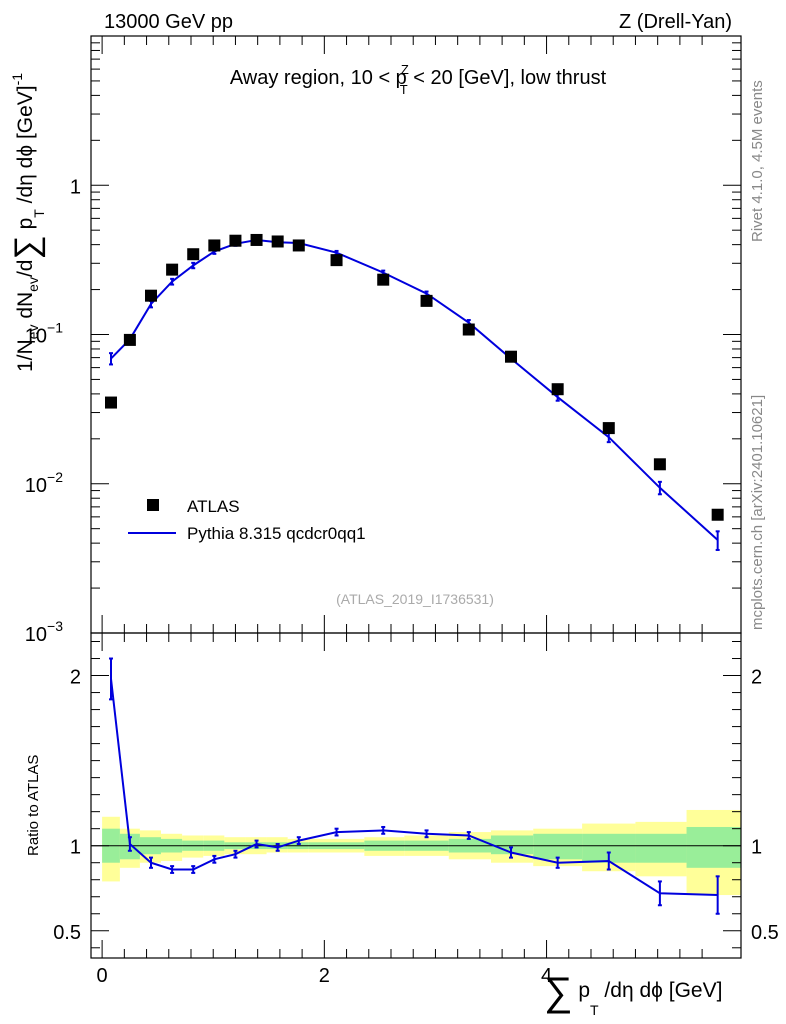  Describe the element at coordinates (765, 933) in the screenshot. I see `ratio-ytick-label-right: 0.5` at that location.